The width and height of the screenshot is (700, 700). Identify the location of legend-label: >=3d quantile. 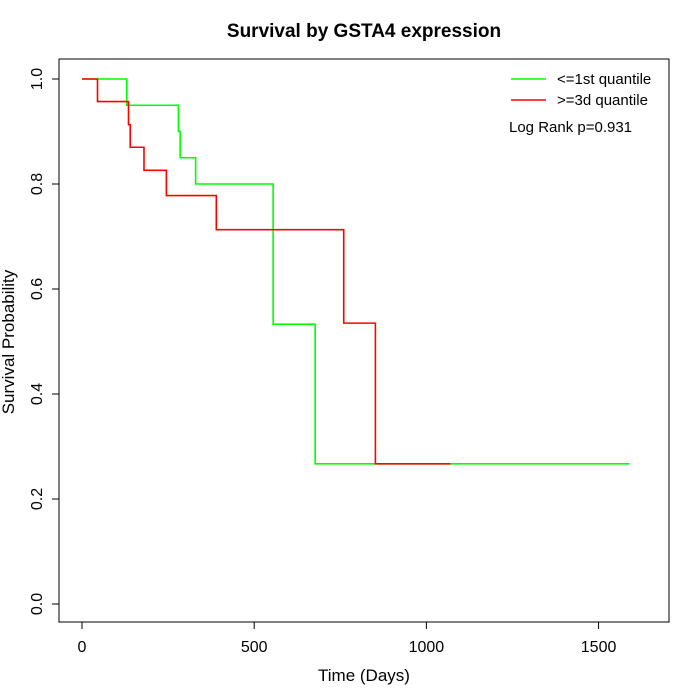
(602, 100).